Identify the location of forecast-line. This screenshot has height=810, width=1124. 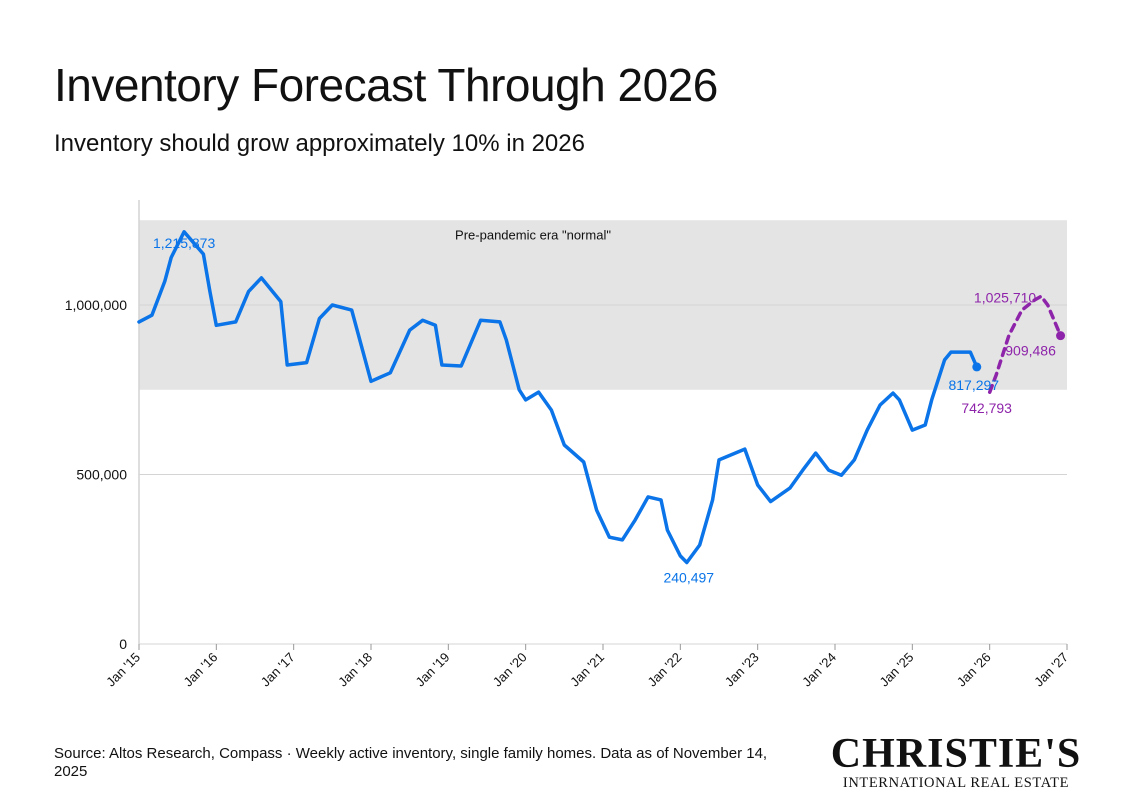
(1025, 344).